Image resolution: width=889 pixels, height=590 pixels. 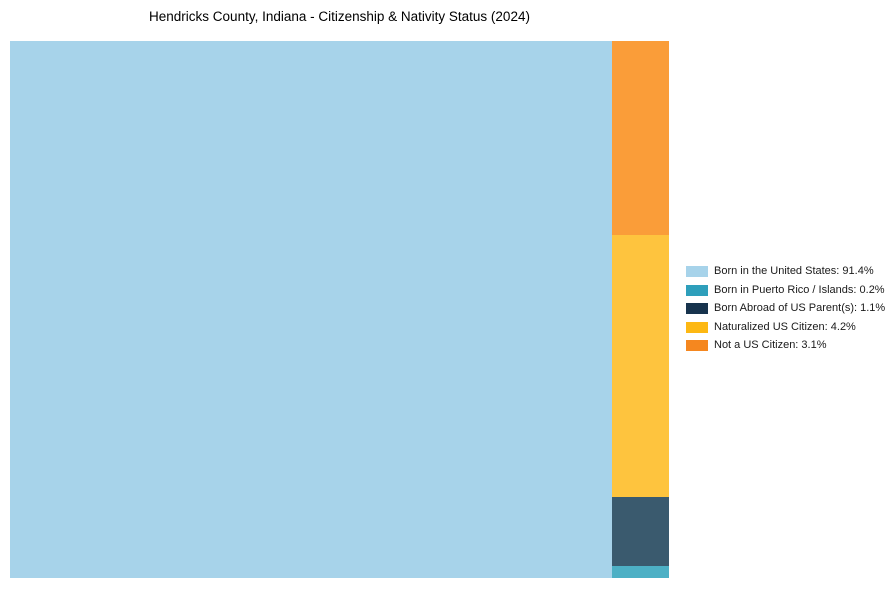 I want to click on legend-item-born-abroad-of-us-parent-s: Born Abroad of US Parent(s): 1.1%, so click(x=785, y=308).